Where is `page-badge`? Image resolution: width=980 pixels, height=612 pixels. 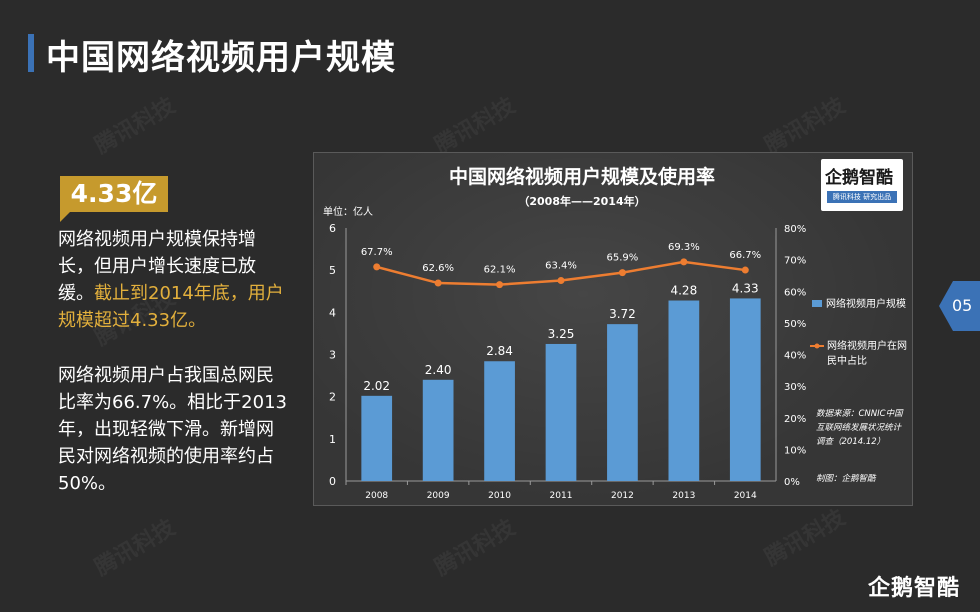 page-badge is located at coordinates (959, 306).